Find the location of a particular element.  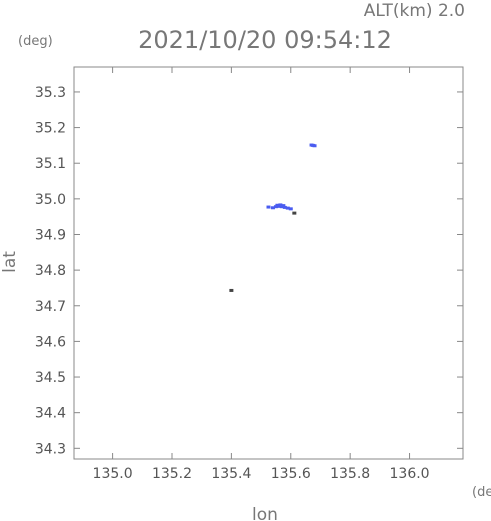

timestamp-title: 2021/10/20 09:54:12 is located at coordinates (265, 40).